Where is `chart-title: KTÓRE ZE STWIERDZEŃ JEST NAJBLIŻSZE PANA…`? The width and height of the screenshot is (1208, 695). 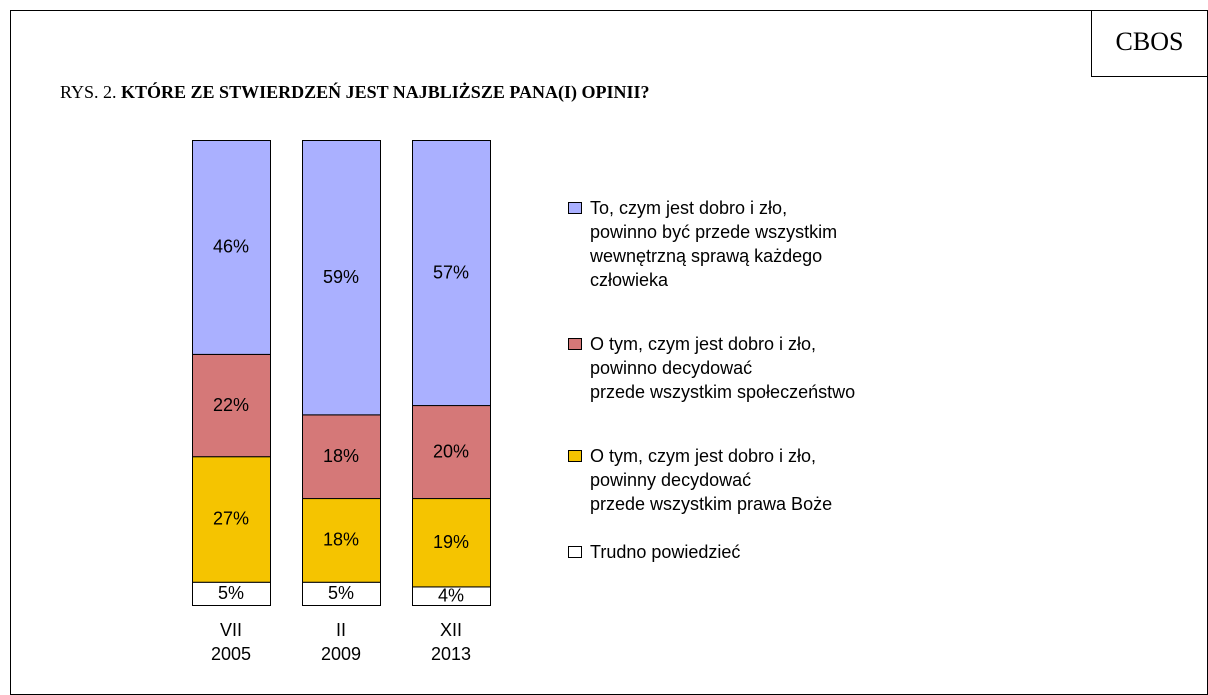 chart-title: KTÓRE ZE STWIERDZEŃ JEST NAJBLIŻSZE PANA… is located at coordinates (385, 92).